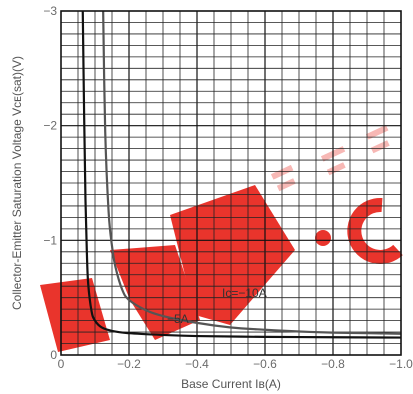 The width and height of the screenshot is (413, 394). What do you see at coordinates (232, 255) in the screenshot?
I see `watermark-shape-w-right` at bounding box center [232, 255].